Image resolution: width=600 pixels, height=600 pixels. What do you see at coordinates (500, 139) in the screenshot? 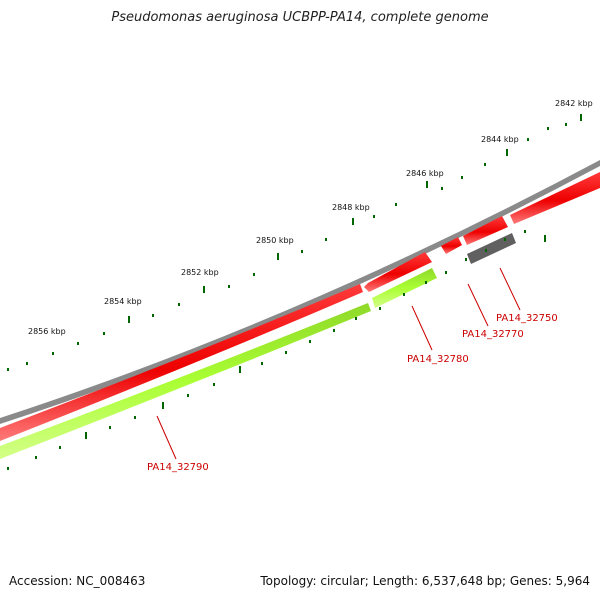
I see `scale-label-2844: 2844 kbp` at bounding box center [500, 139].